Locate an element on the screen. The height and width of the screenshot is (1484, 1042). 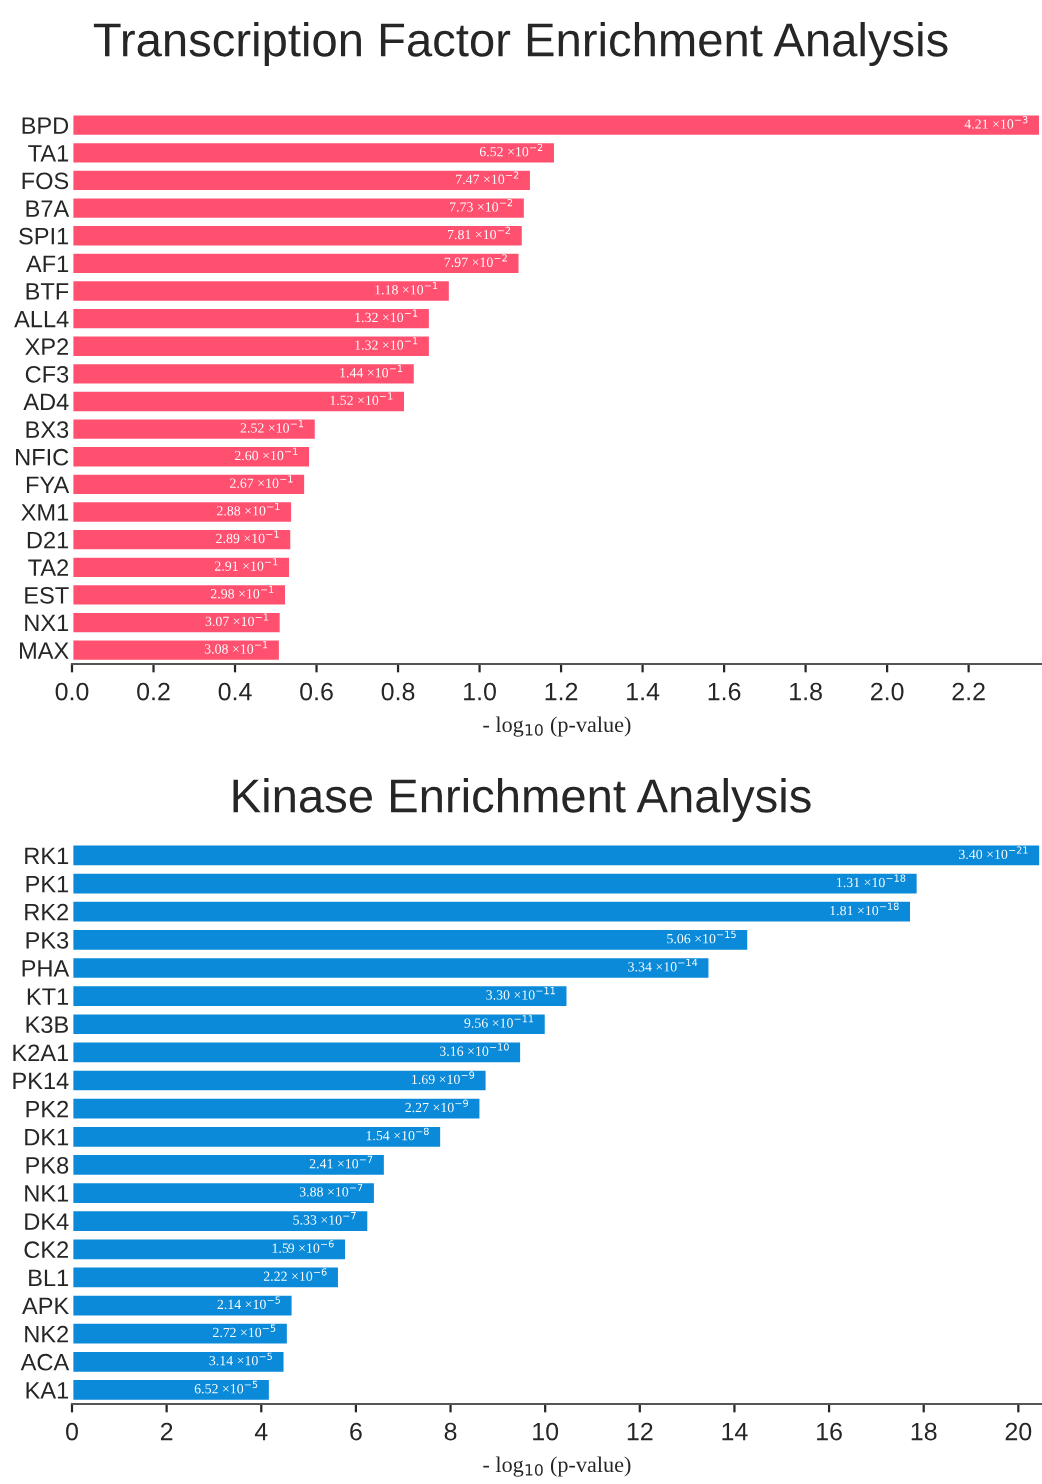
x-tick-label: 1.0 is located at coordinates (480, 691).